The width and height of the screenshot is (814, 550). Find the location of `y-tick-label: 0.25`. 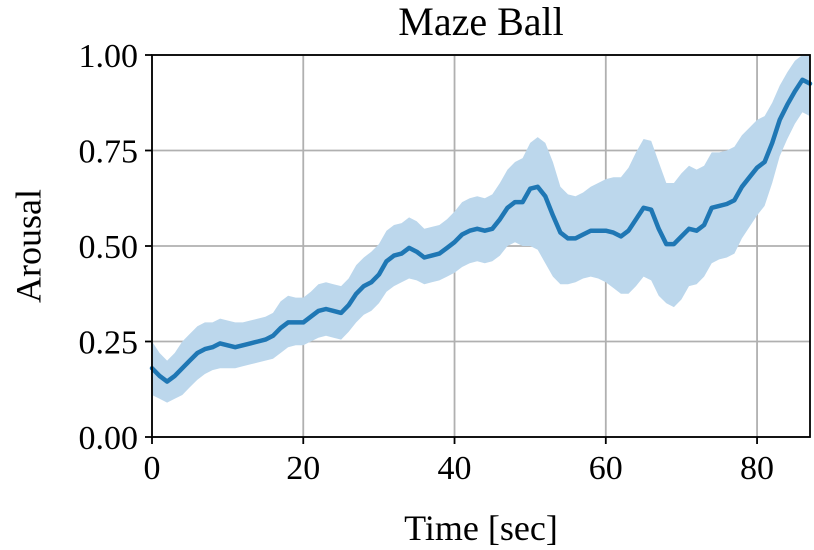

y-tick-label: 0.25 is located at coordinates (109, 343).